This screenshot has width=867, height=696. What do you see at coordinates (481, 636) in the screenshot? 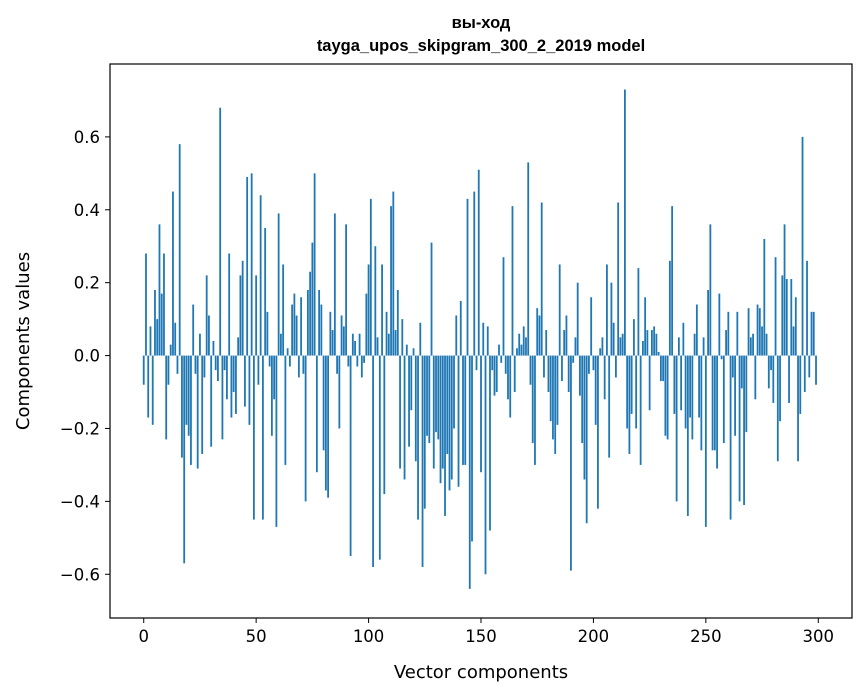
I see `x-tick-label: 150` at bounding box center [481, 636].